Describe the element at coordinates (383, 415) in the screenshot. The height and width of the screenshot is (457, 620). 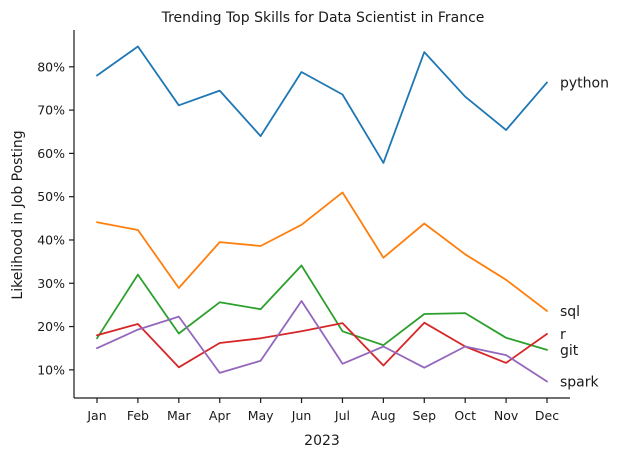
I see `x-tick-label: Aug` at that location.